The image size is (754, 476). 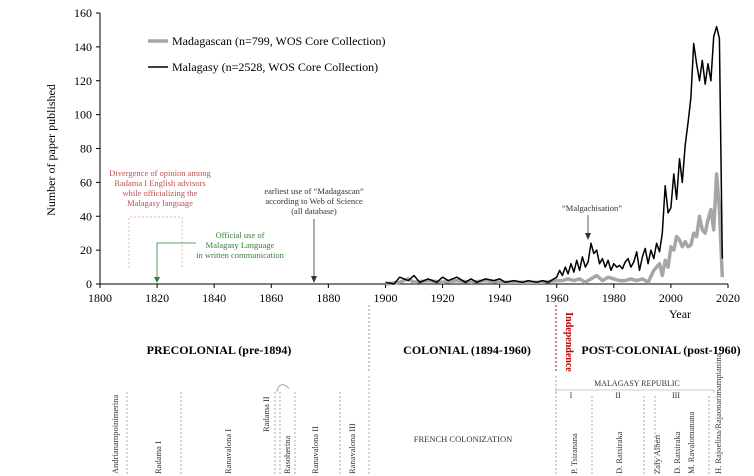 I want to click on ruler-ranavalona-2: Ranavalona II, so click(x=315, y=450).